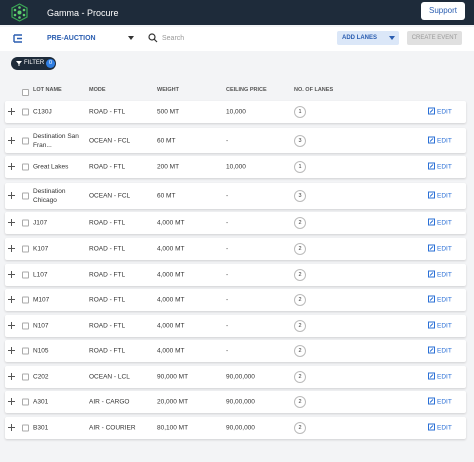 The image size is (474, 462). I want to click on filter-button, so click(33, 63).